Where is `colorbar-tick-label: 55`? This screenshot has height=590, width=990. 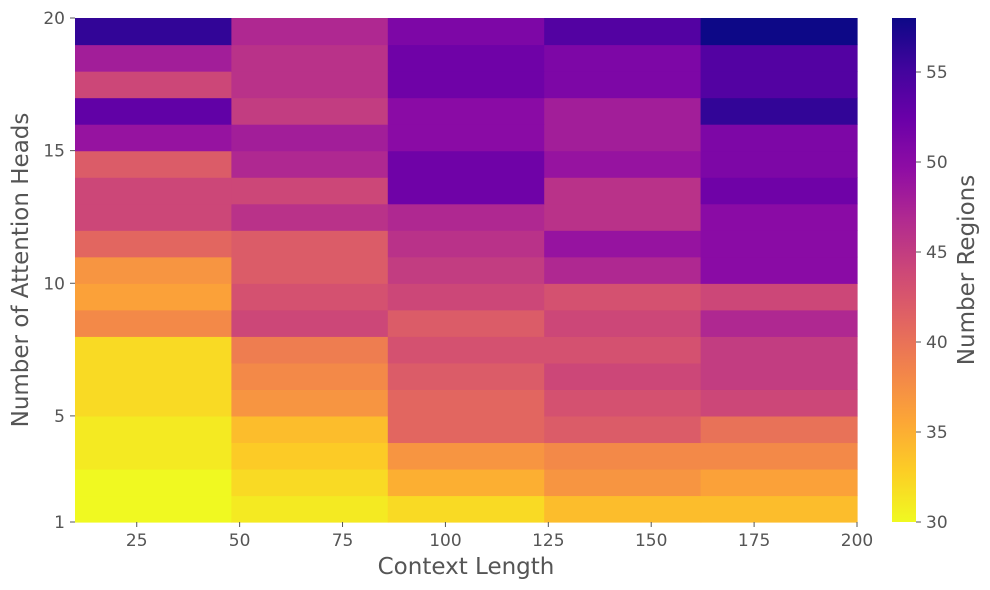
colorbar-tick-label: 55 is located at coordinates (937, 73).